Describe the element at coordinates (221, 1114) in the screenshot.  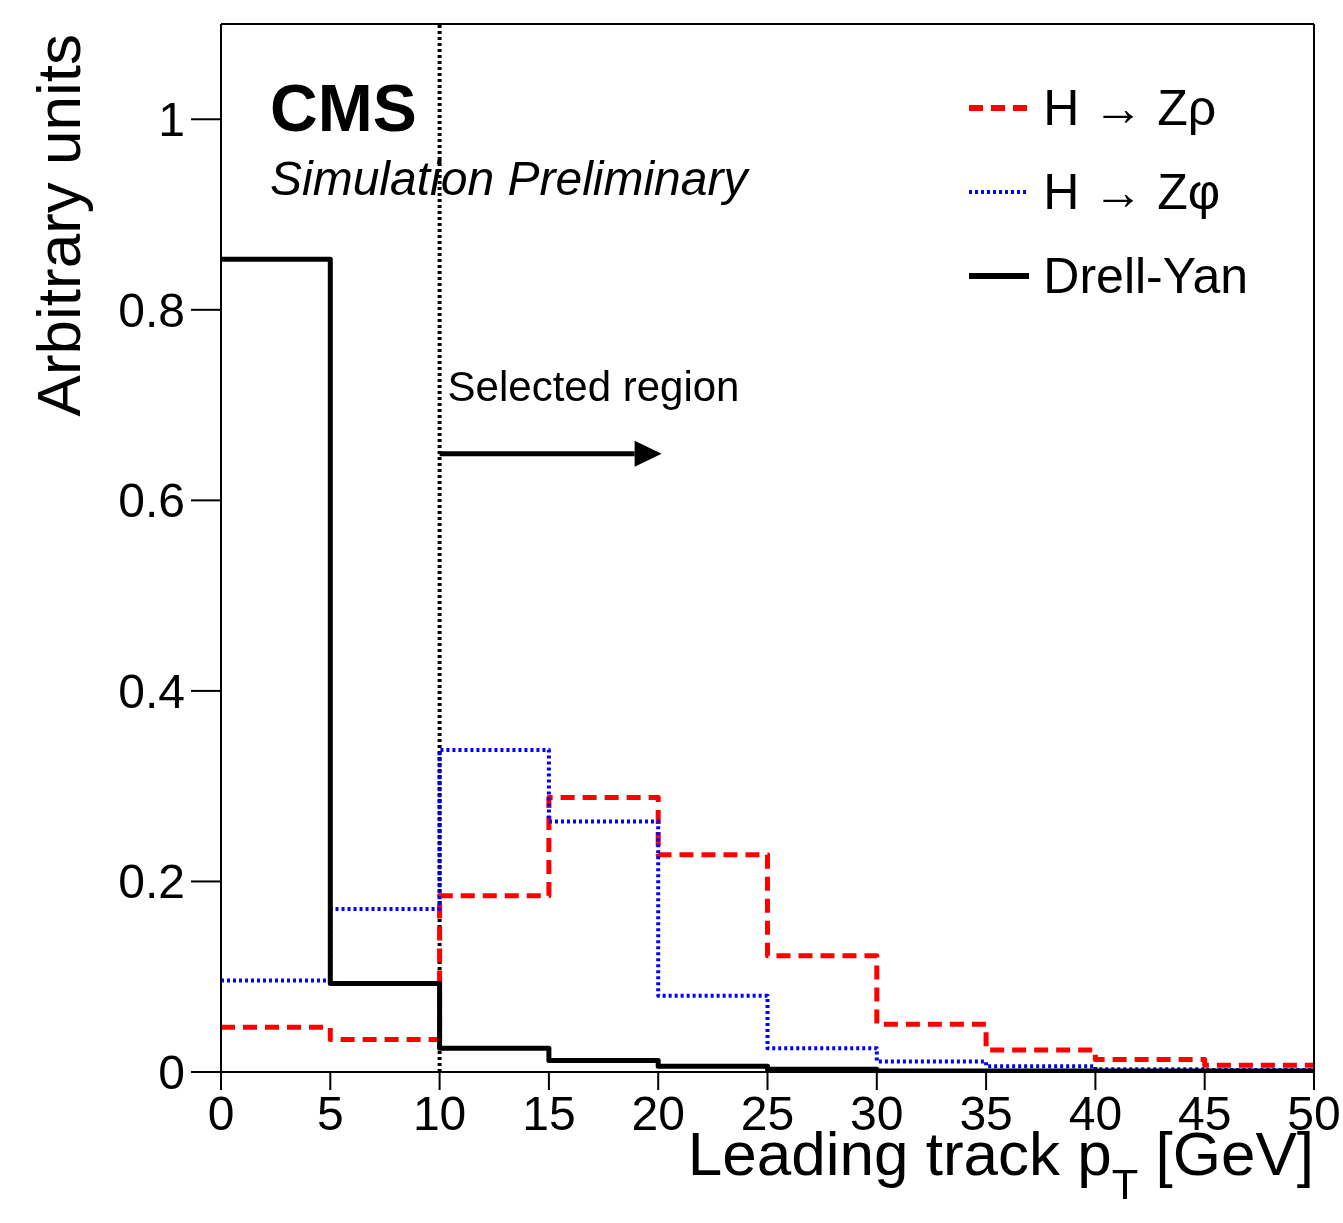
I see `x-tick-label: 0` at that location.